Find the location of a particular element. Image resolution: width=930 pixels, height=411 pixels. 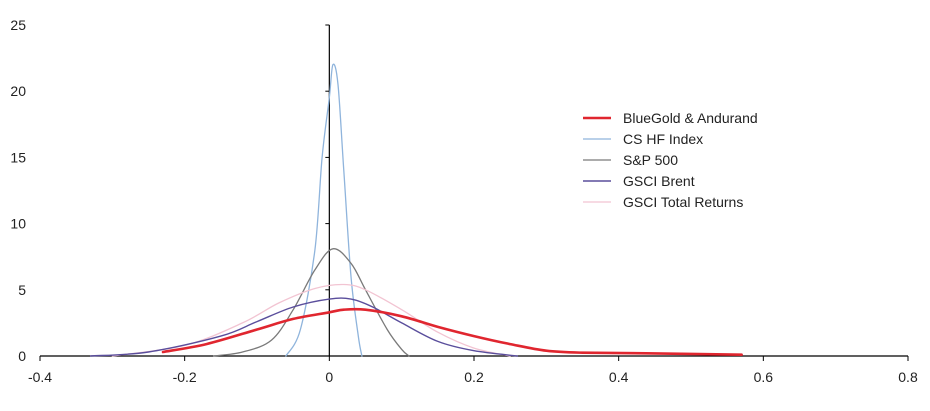

y-tick-label: 10 is located at coordinates (18, 224).